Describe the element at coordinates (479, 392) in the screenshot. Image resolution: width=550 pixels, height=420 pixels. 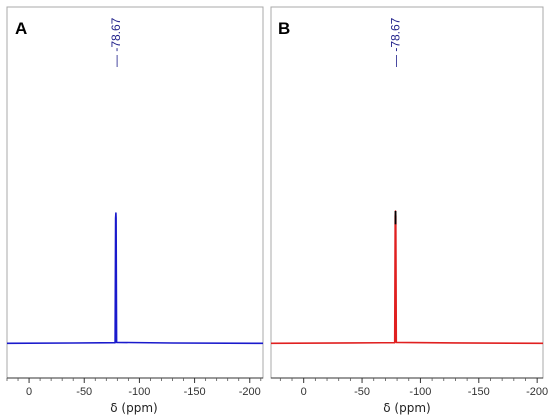
I see `panel-b-tick-label: -150` at that location.